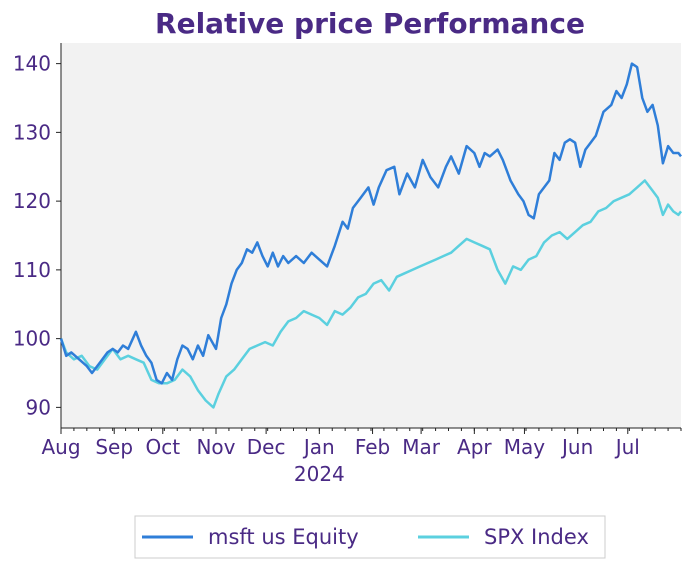  I want to click on x-year-label: 2024, so click(319, 474).